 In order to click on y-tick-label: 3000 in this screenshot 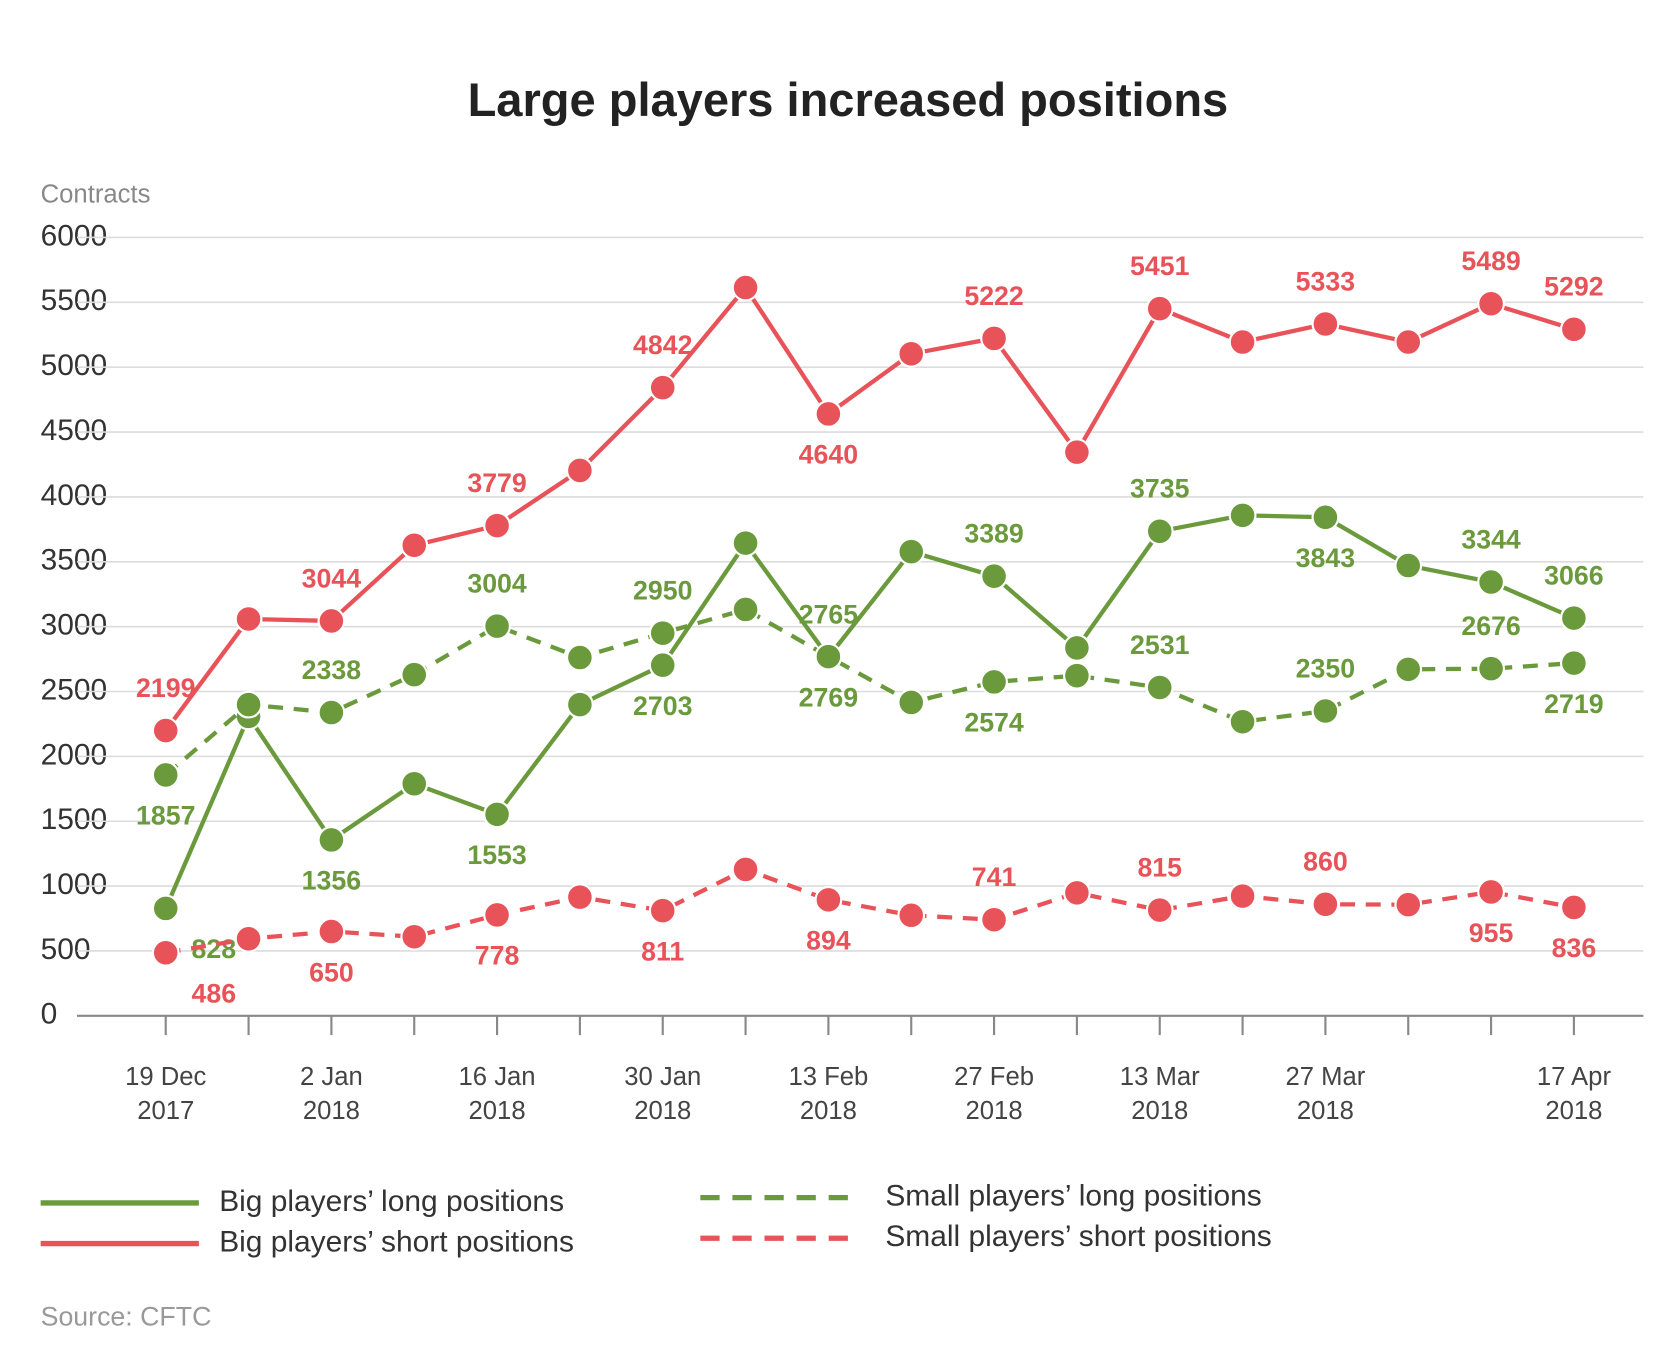, I will do `click(74, 625)`.